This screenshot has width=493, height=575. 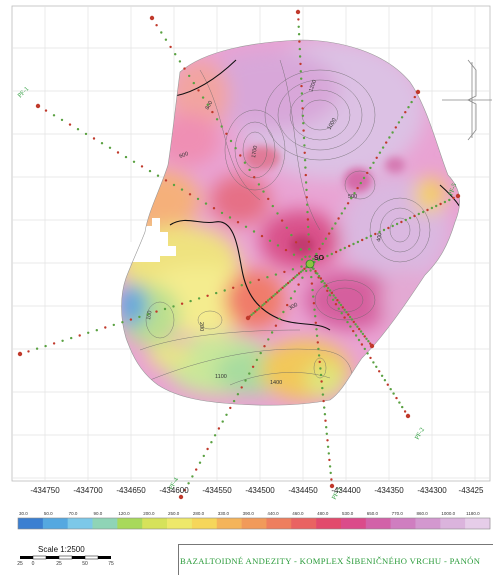 I want to click on legend-value: 480.0, so click(x=323, y=513).